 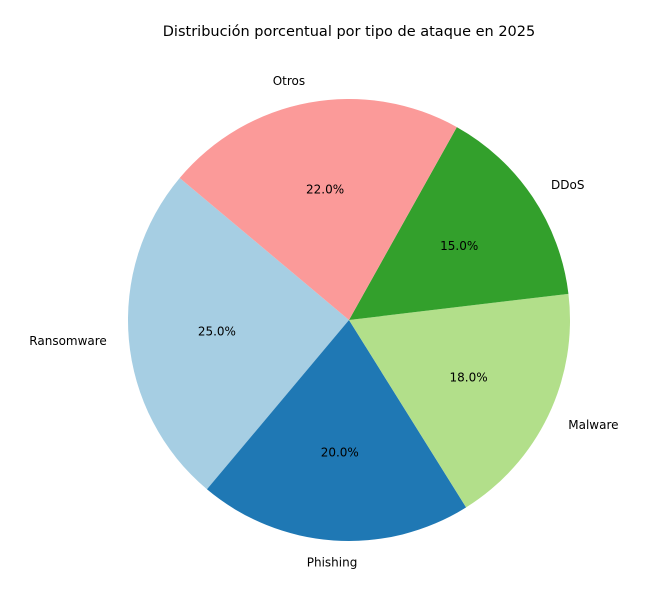 What do you see at coordinates (340, 452) in the screenshot?
I see `pie-percent-label-phishing: 20.0%` at bounding box center [340, 452].